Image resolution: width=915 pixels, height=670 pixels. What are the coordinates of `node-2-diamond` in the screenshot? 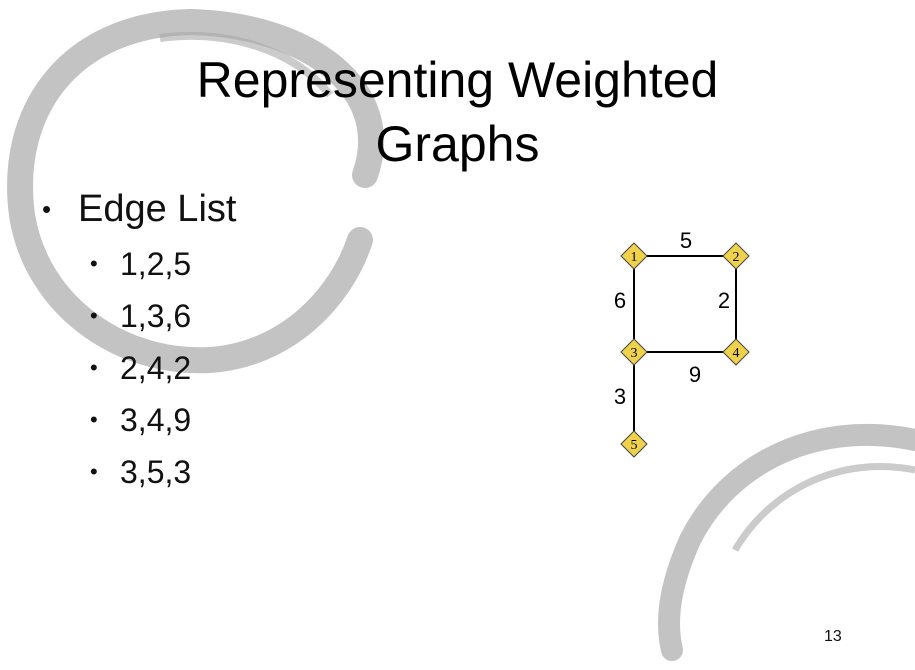 It's located at (736, 256).